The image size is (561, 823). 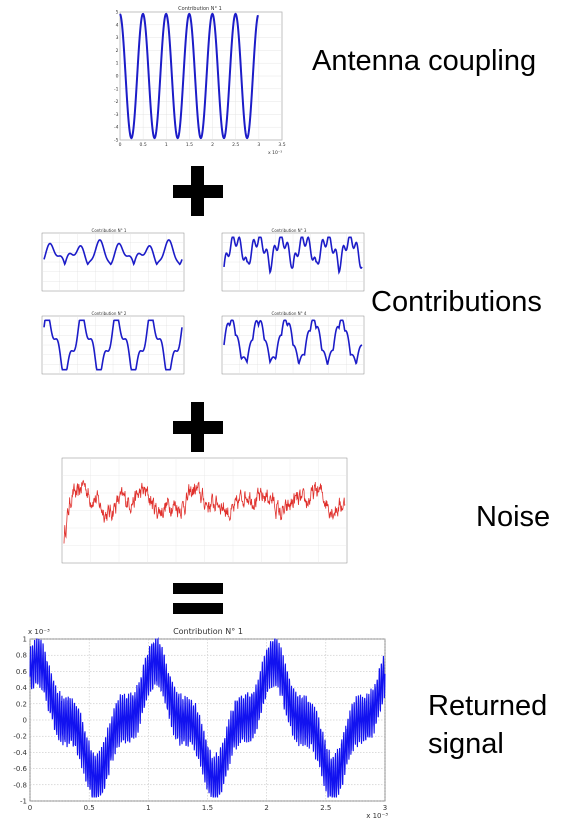 What do you see at coordinates (117, 25) in the screenshot?
I see `y-tick-label: 4` at bounding box center [117, 25].